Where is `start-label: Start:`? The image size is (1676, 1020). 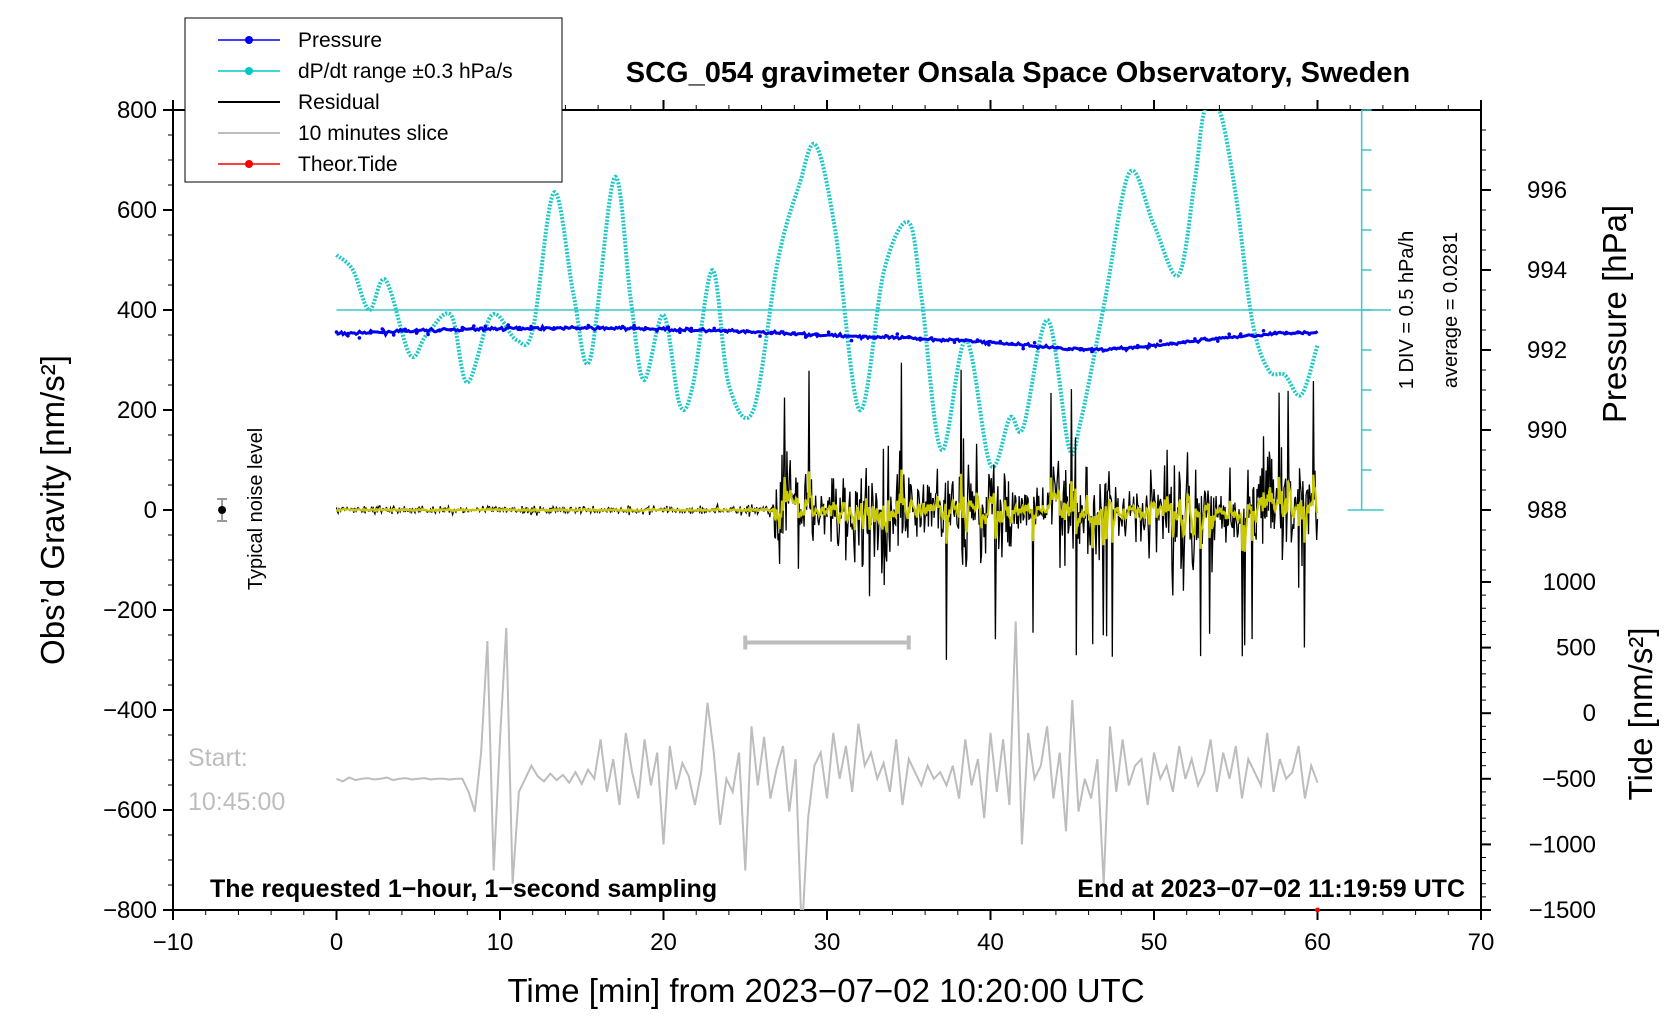
start-label: Start: is located at coordinates (218, 758).